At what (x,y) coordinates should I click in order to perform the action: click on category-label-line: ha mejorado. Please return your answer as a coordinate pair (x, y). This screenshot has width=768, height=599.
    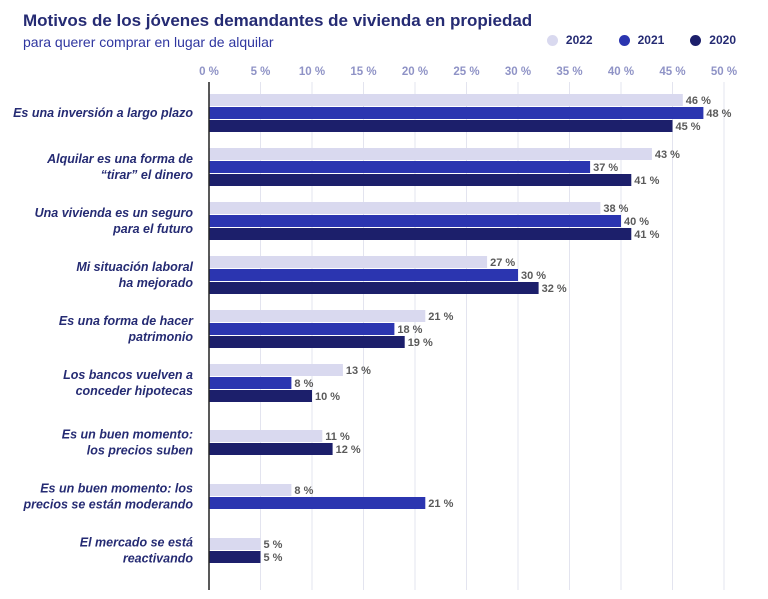
    Looking at the image, I should click on (156, 283).